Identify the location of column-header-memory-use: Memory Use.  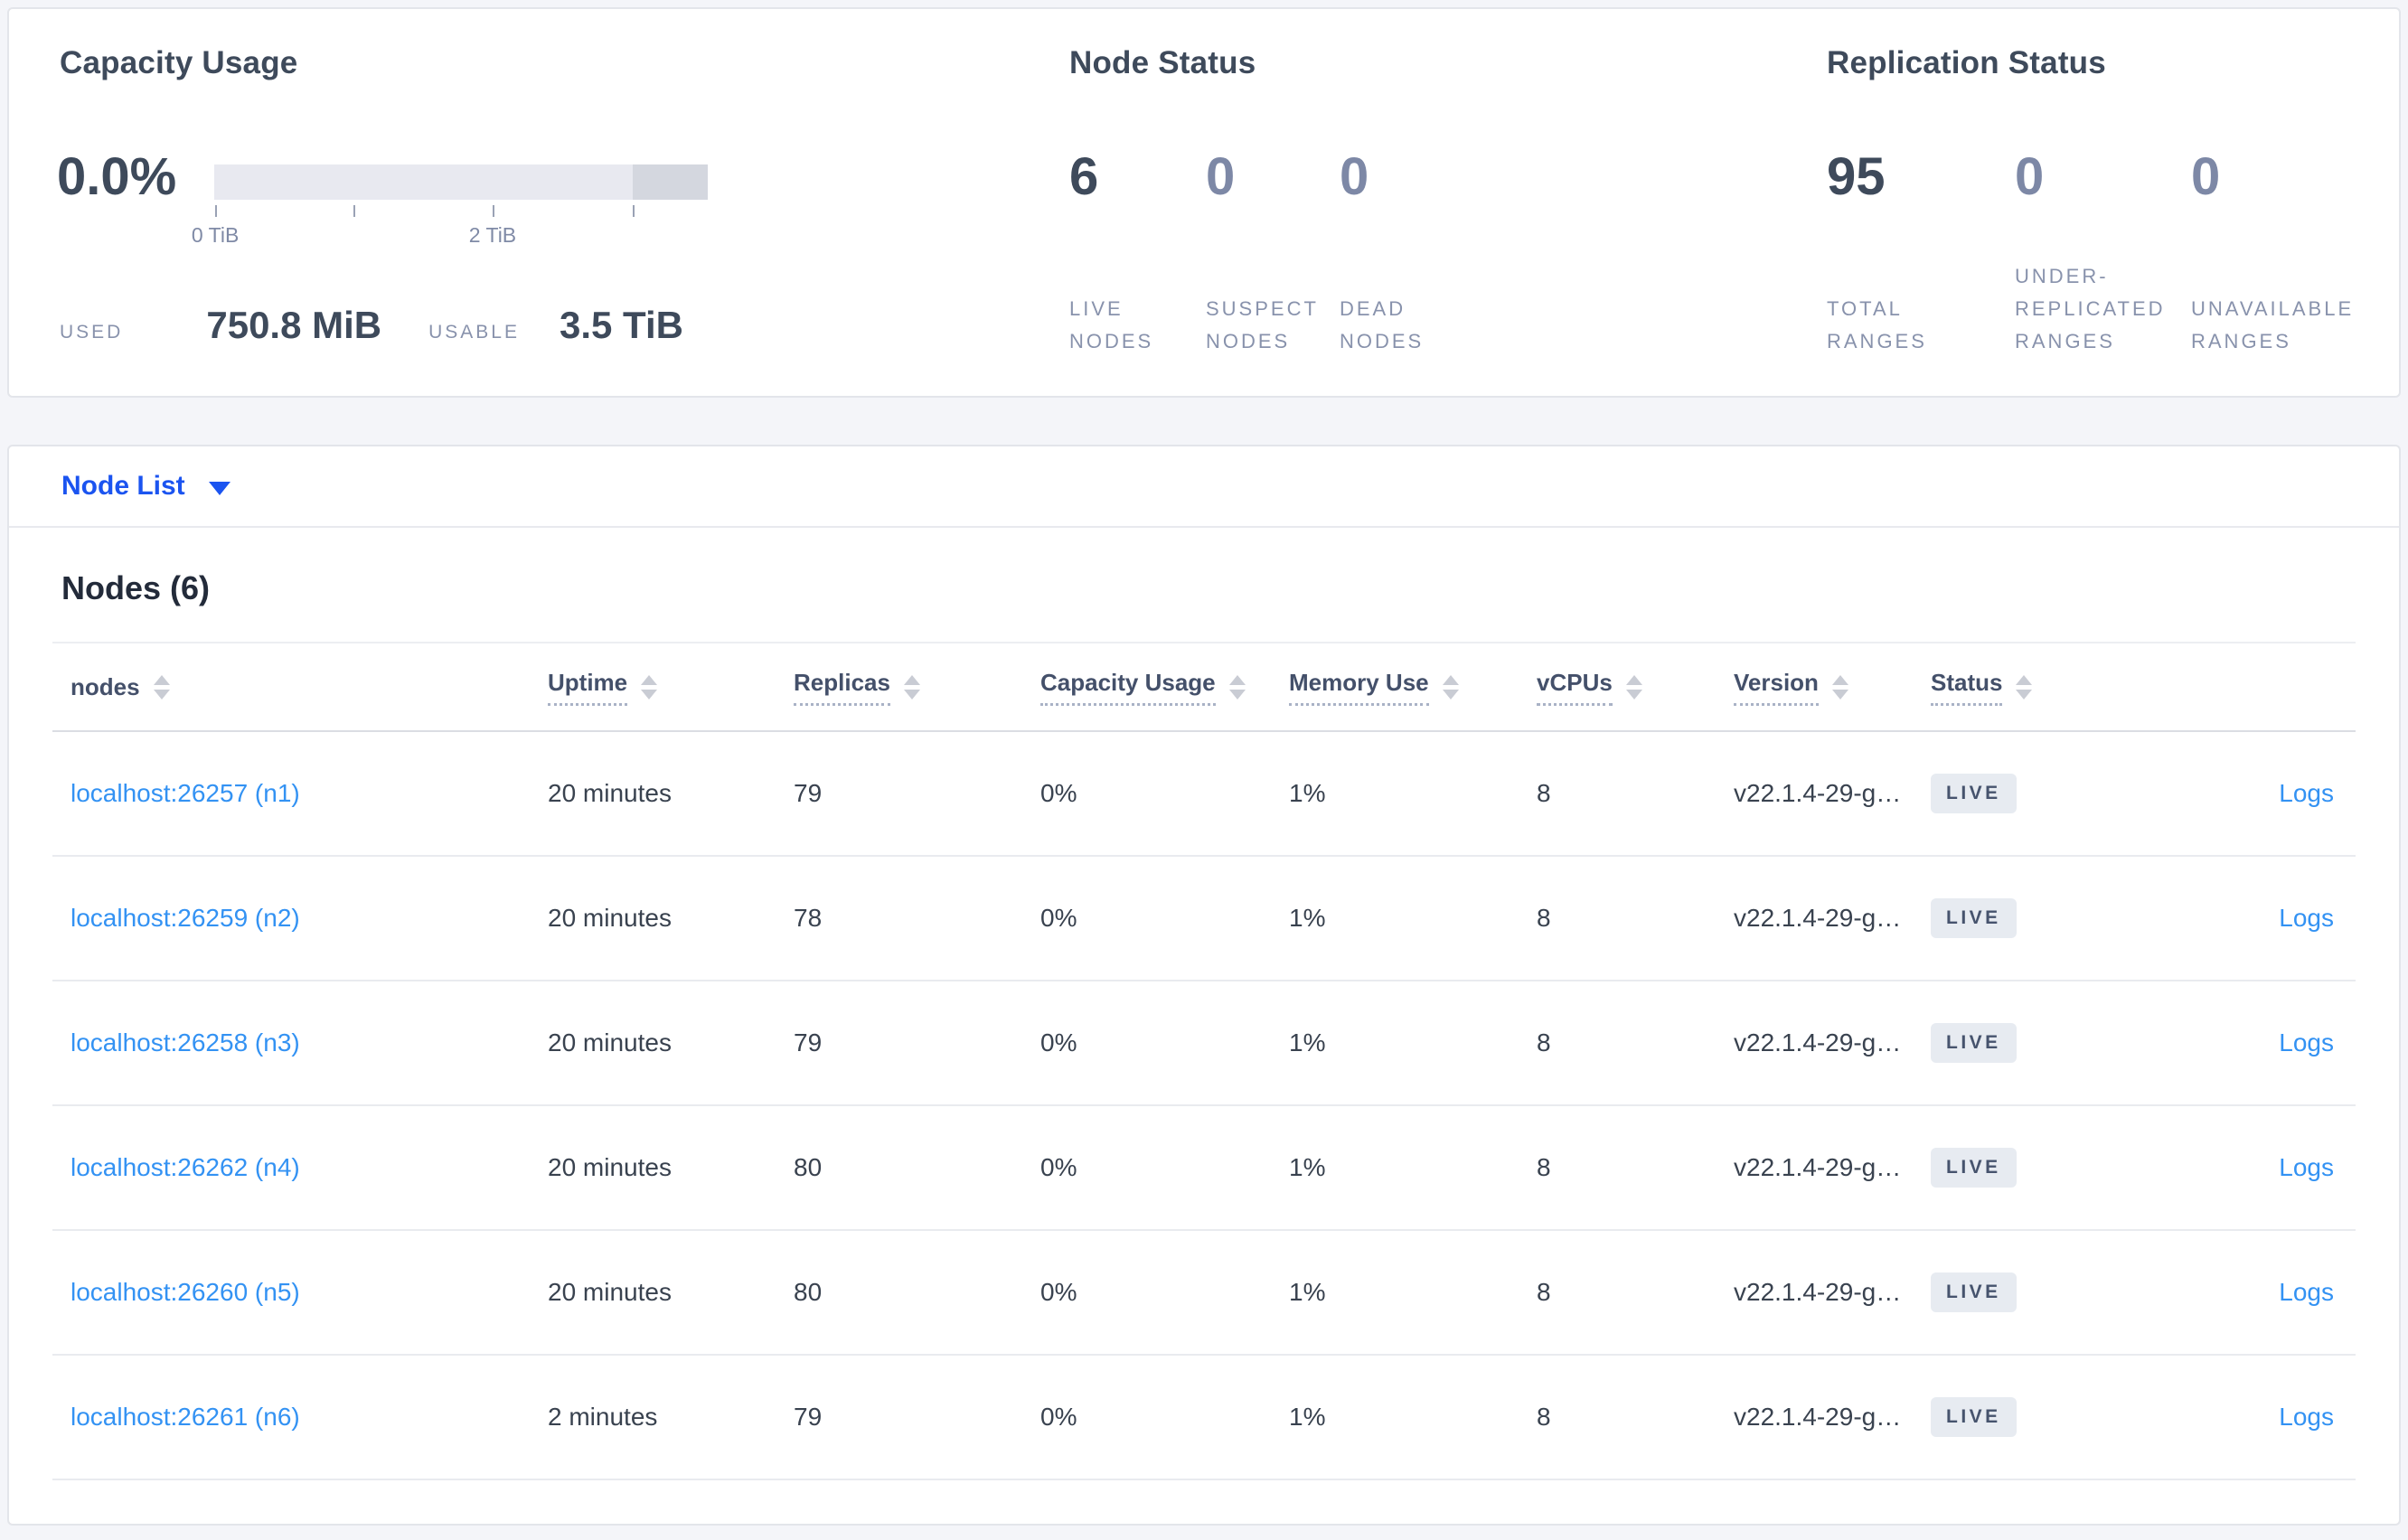
(1413, 687).